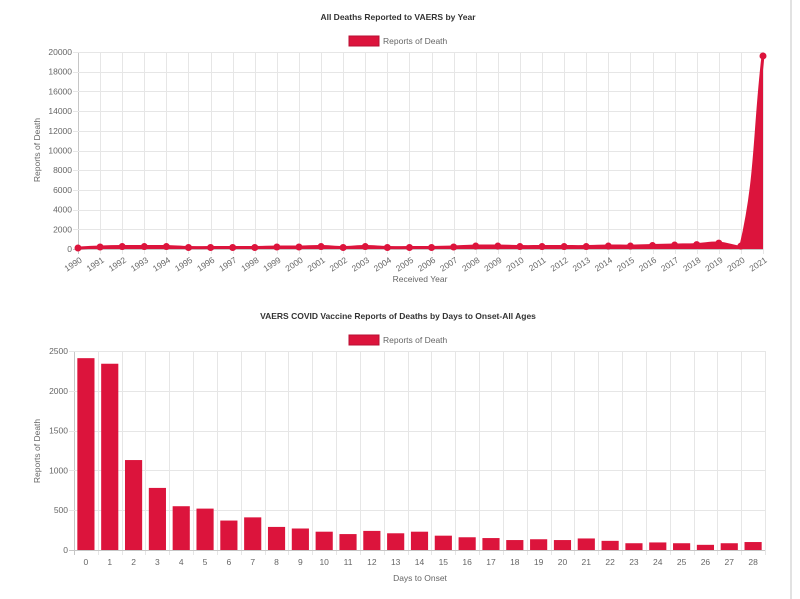 This screenshot has width=800, height=599. I want to click on y-tick-label: 4000, so click(62, 210).